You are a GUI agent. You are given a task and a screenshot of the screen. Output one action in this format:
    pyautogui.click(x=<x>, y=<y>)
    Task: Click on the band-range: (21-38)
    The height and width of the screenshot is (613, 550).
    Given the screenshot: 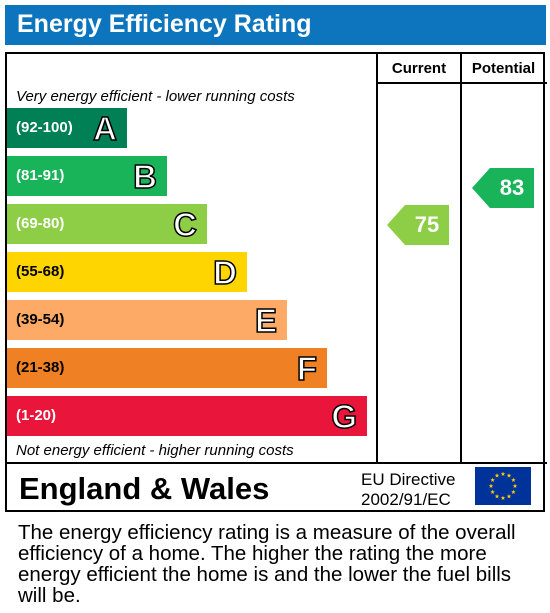 What is the action you would take?
    pyautogui.click(x=40, y=367)
    